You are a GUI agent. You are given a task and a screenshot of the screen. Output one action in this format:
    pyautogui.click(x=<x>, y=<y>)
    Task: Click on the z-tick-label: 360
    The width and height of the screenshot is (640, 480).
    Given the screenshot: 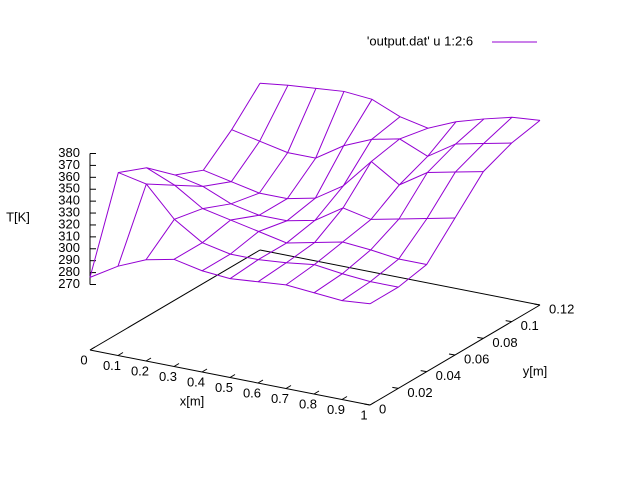 What is the action you would take?
    pyautogui.click(x=69, y=176)
    